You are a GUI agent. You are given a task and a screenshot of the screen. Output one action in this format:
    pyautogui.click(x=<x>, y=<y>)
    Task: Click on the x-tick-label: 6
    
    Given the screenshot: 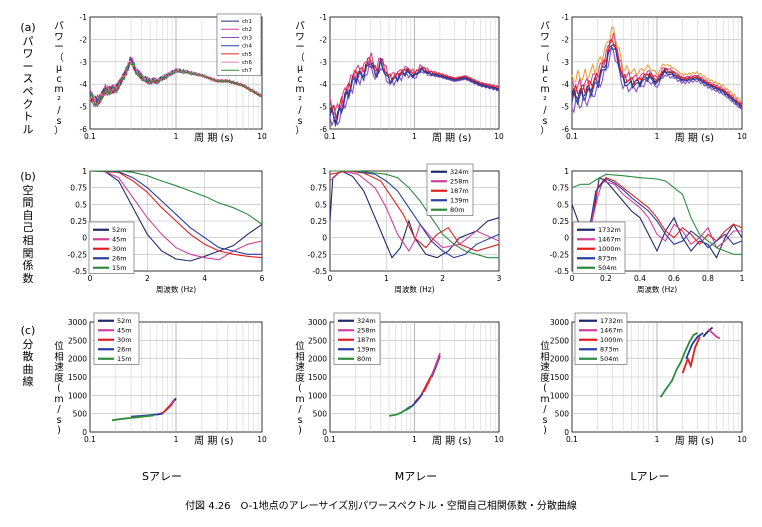 What is the action you would take?
    pyautogui.click(x=262, y=278)
    